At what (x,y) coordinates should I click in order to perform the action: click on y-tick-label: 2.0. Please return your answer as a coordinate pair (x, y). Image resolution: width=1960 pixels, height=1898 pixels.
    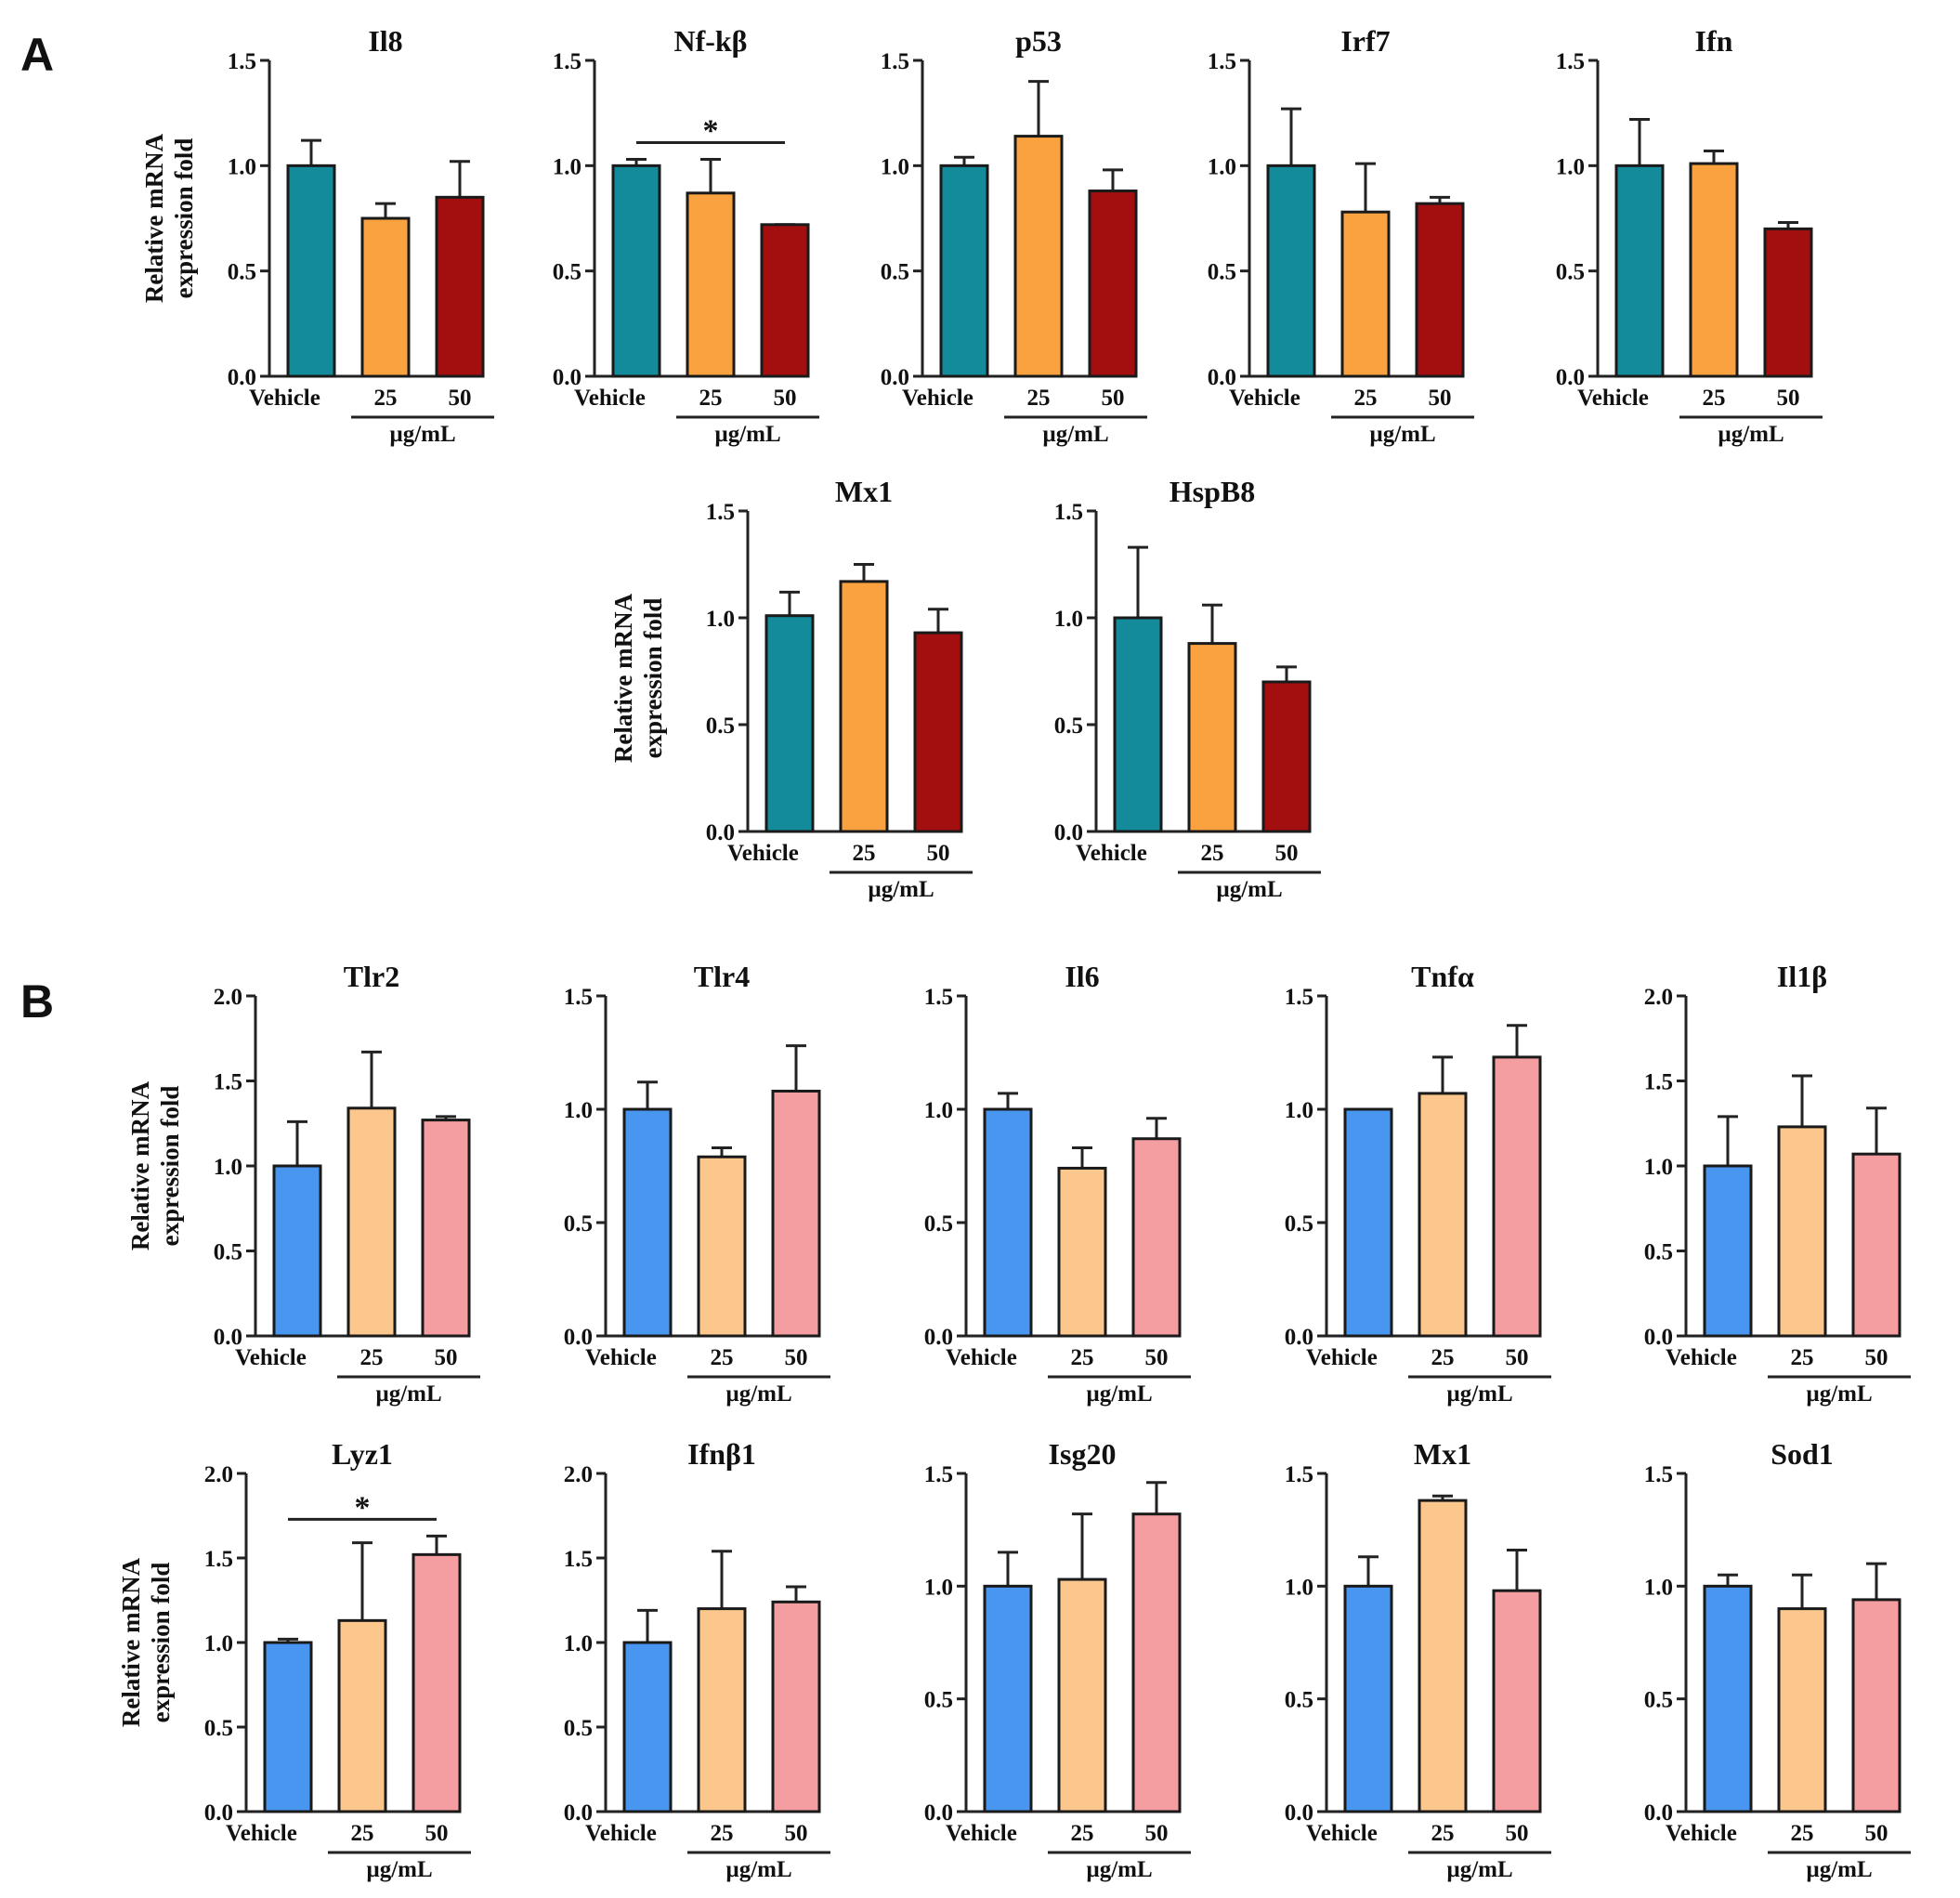
    Looking at the image, I should click on (578, 1474).